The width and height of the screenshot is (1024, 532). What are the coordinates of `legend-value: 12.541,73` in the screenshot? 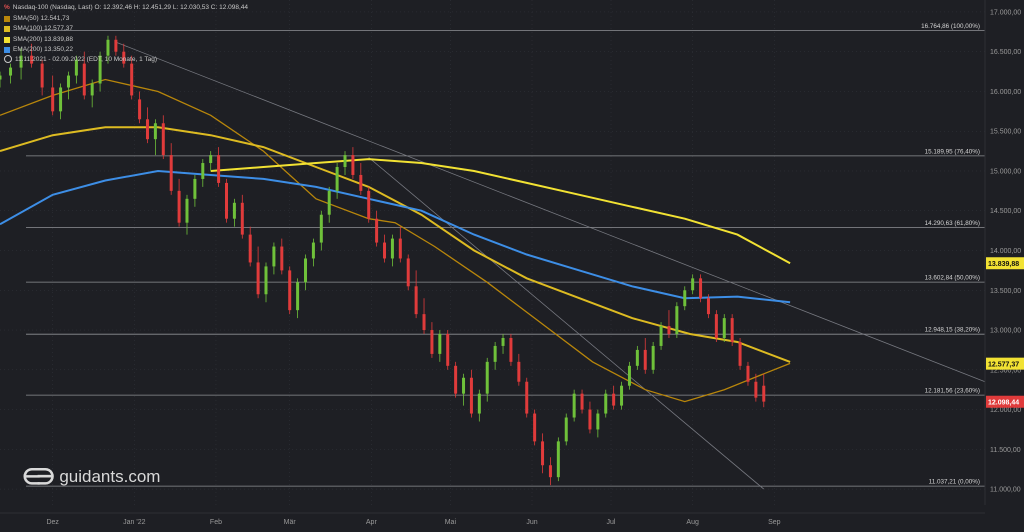 It's located at (55, 18).